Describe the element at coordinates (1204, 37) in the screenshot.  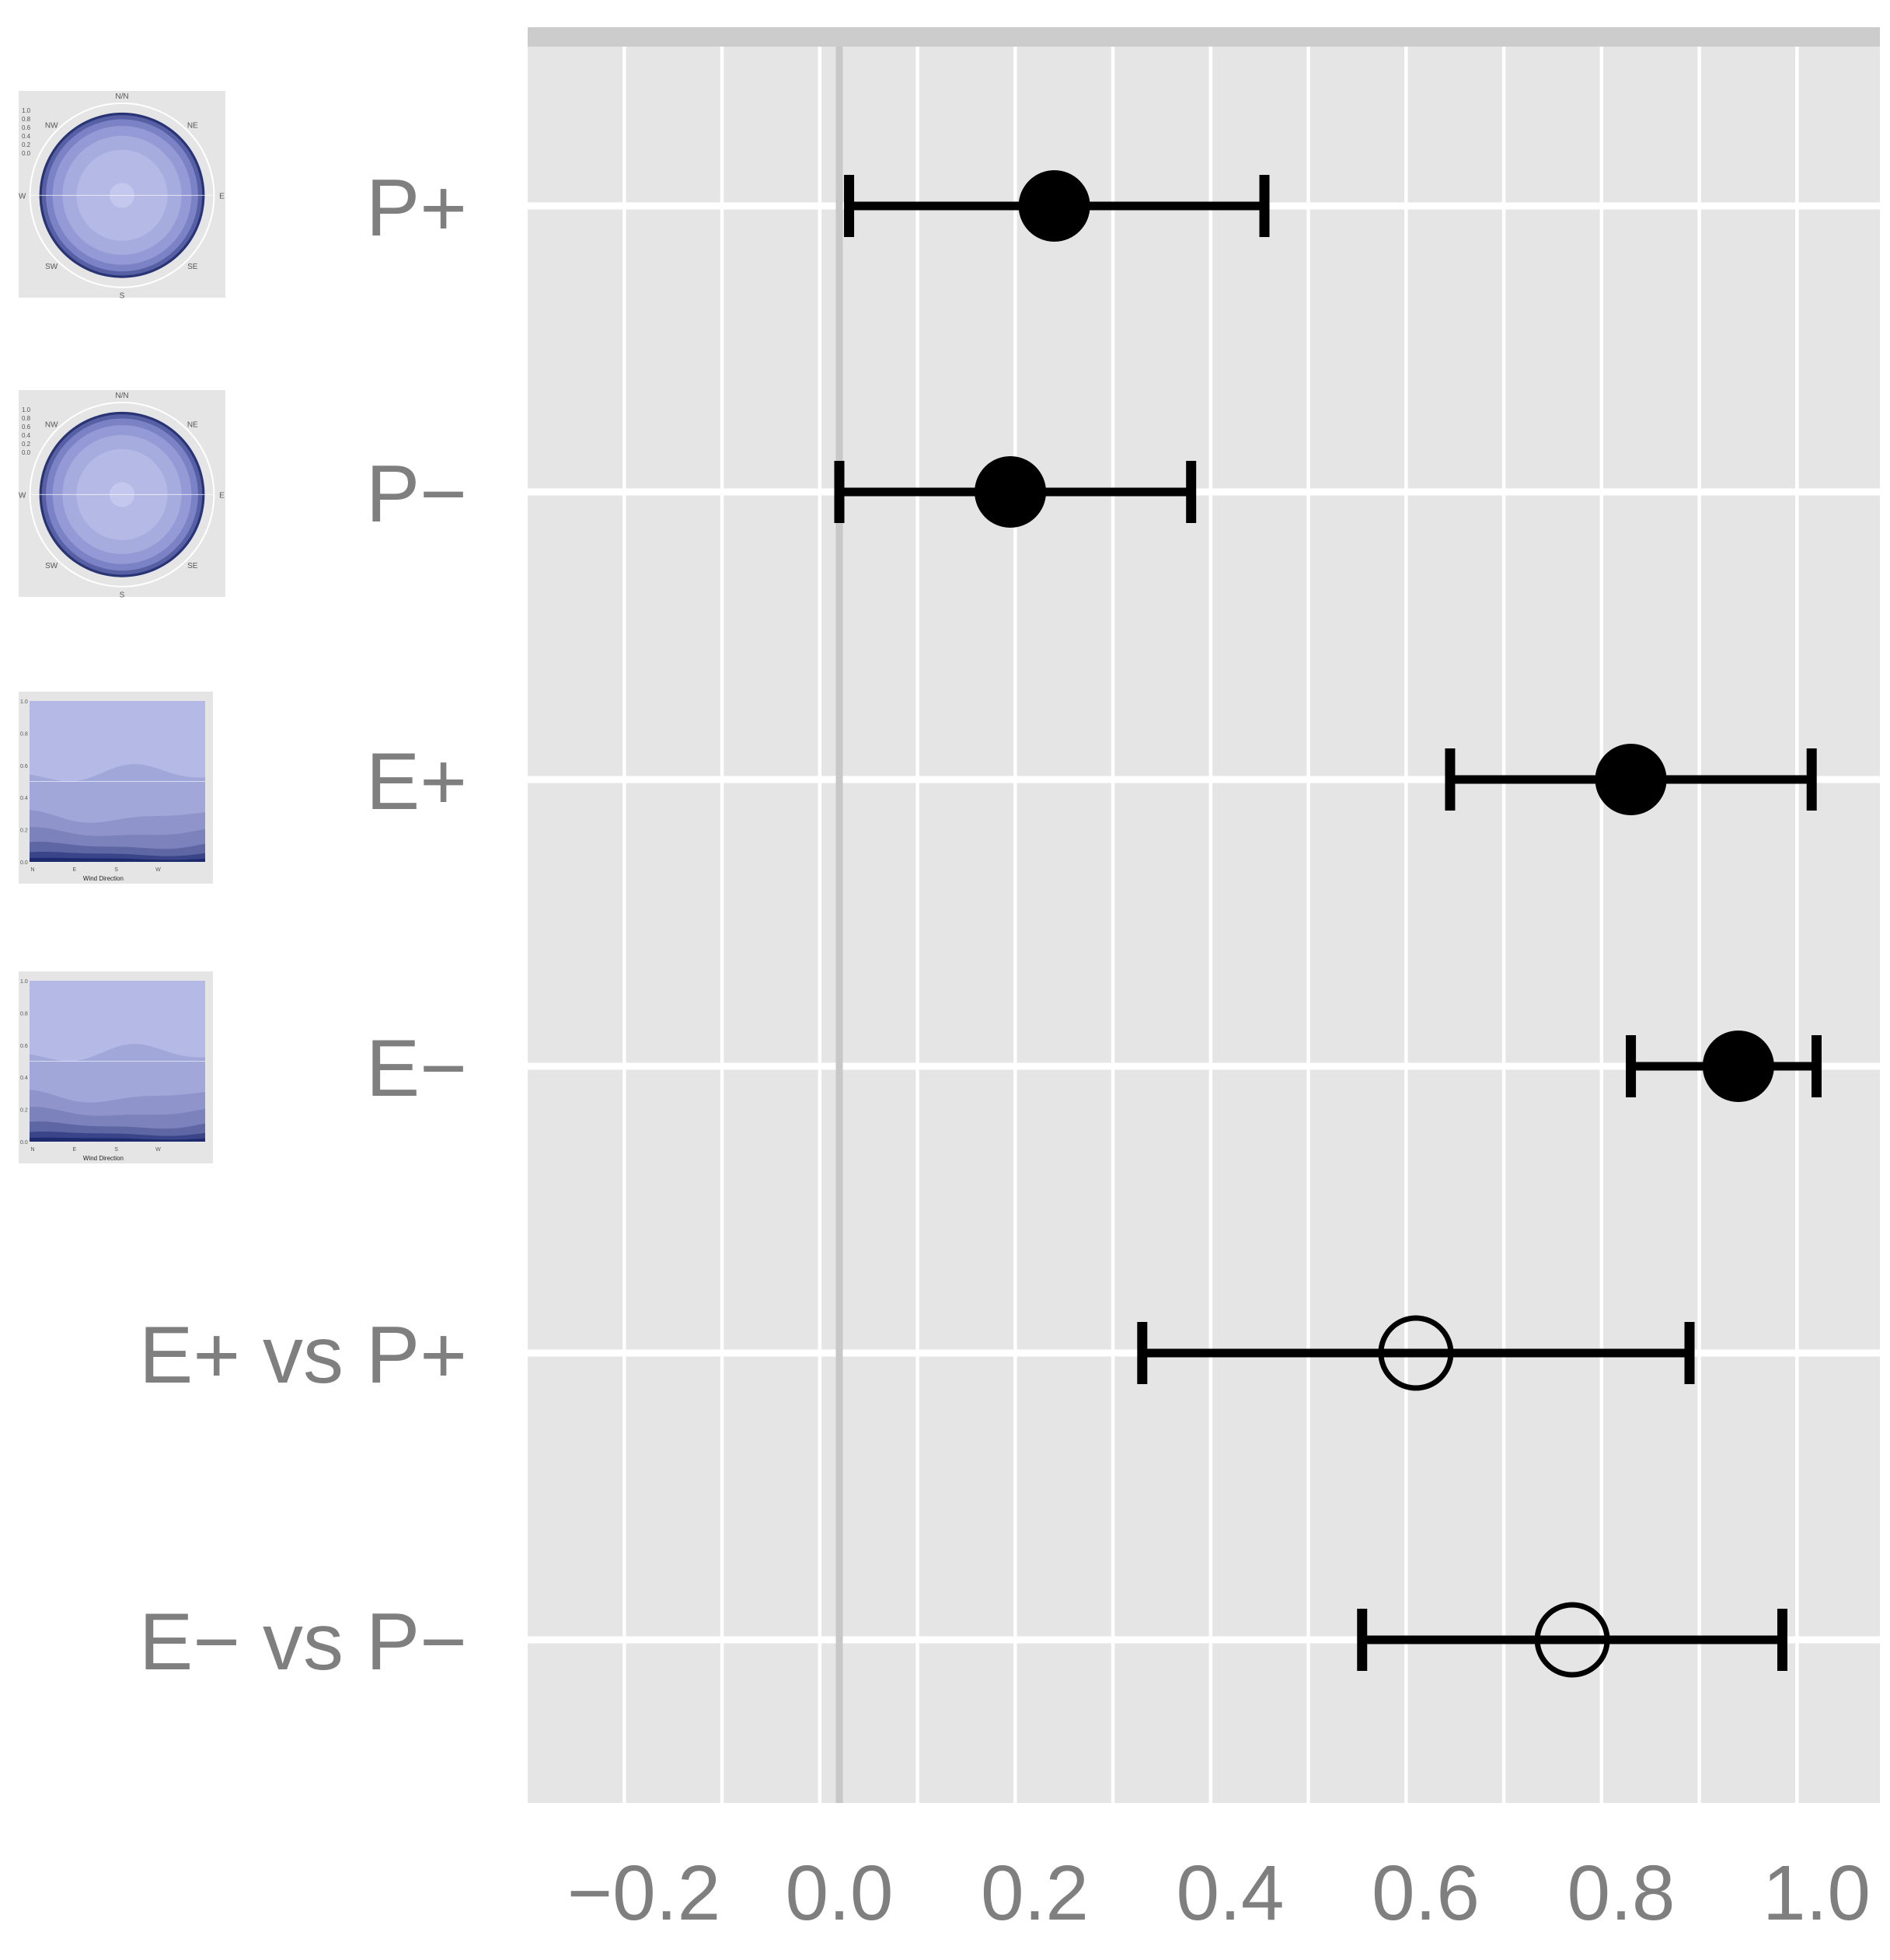
I see `panel-top-strip` at that location.